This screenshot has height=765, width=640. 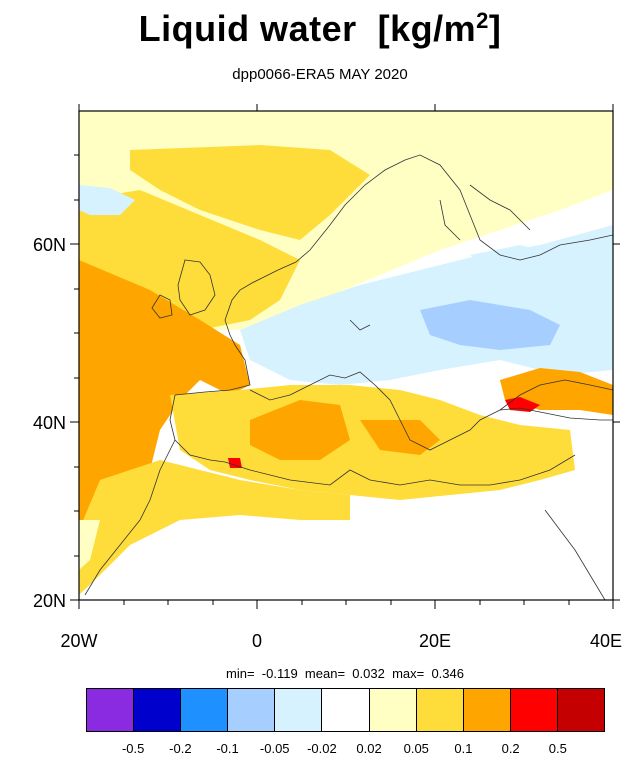 I want to click on colorbar, so click(x=345, y=710).